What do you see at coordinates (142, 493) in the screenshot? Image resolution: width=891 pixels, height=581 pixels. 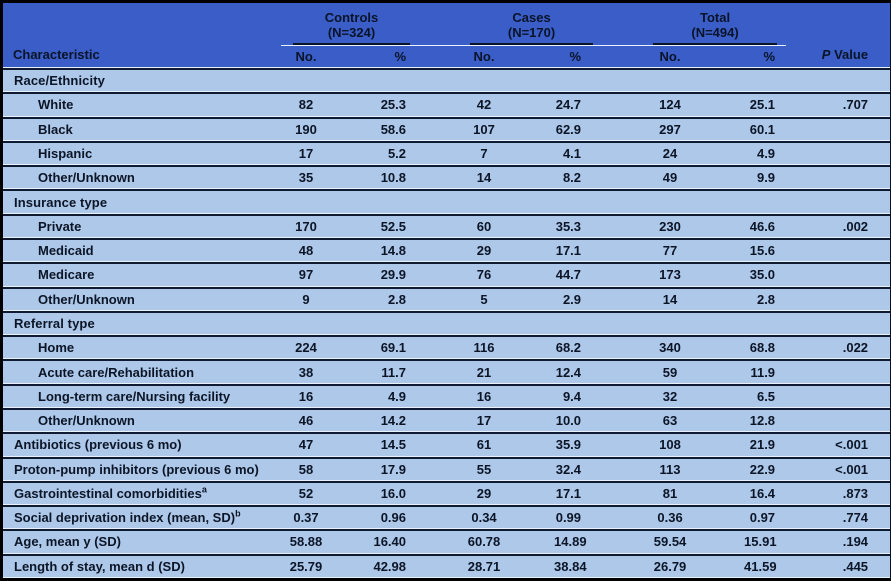 I see `row-label: Gastrointestinal comorbiditiesa` at bounding box center [142, 493].